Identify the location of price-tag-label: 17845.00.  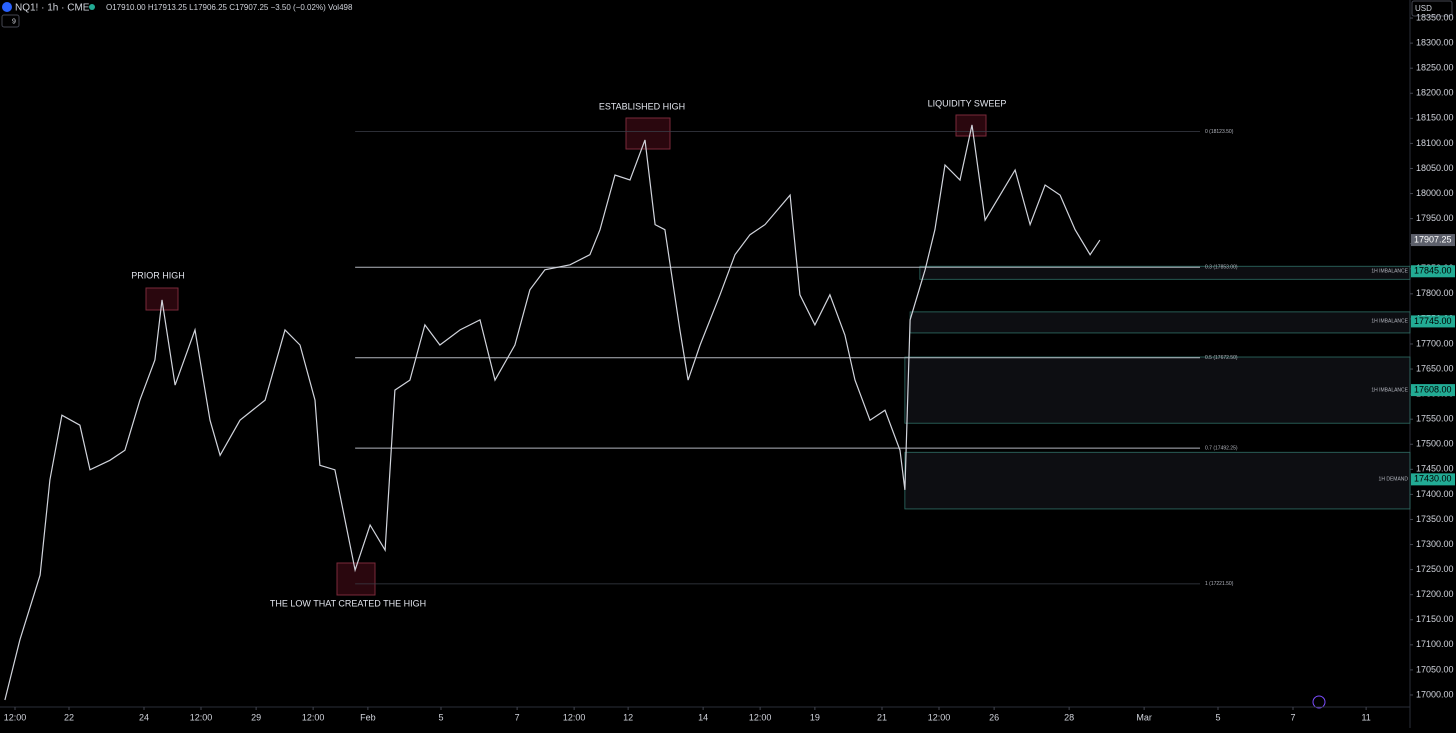
(1433, 271).